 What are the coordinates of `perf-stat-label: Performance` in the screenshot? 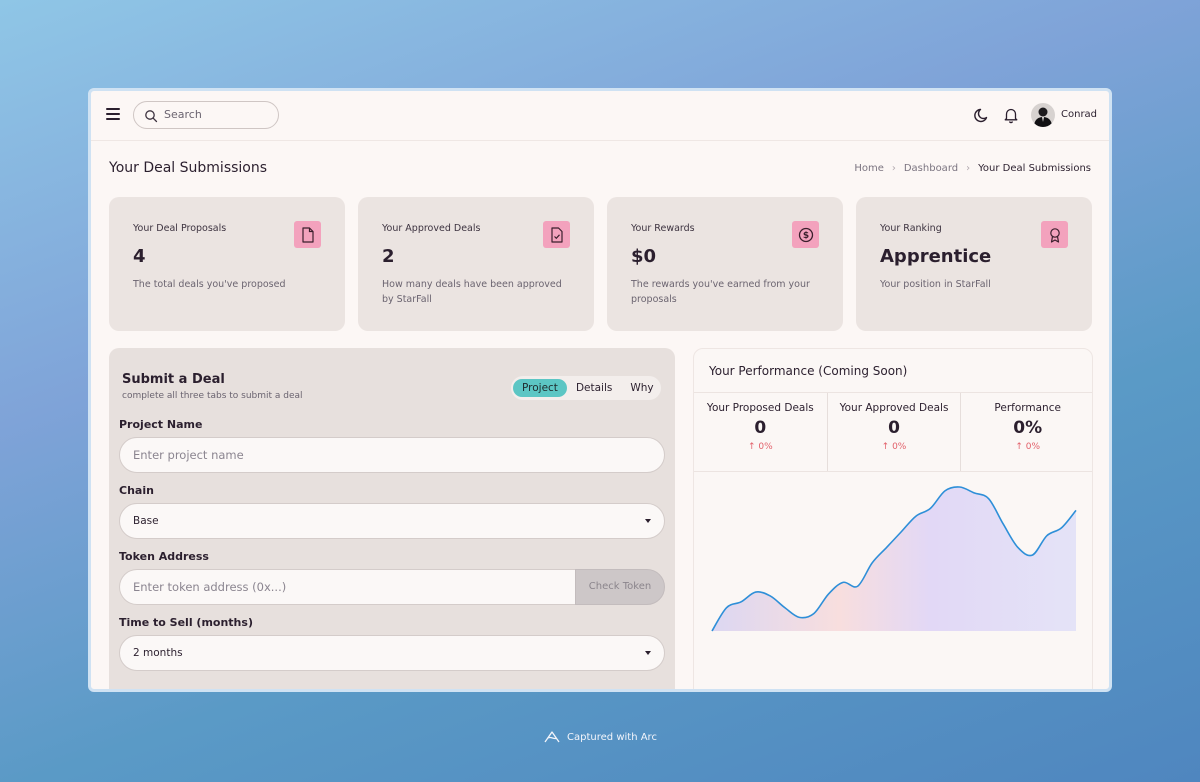 It's located at (1027, 408).